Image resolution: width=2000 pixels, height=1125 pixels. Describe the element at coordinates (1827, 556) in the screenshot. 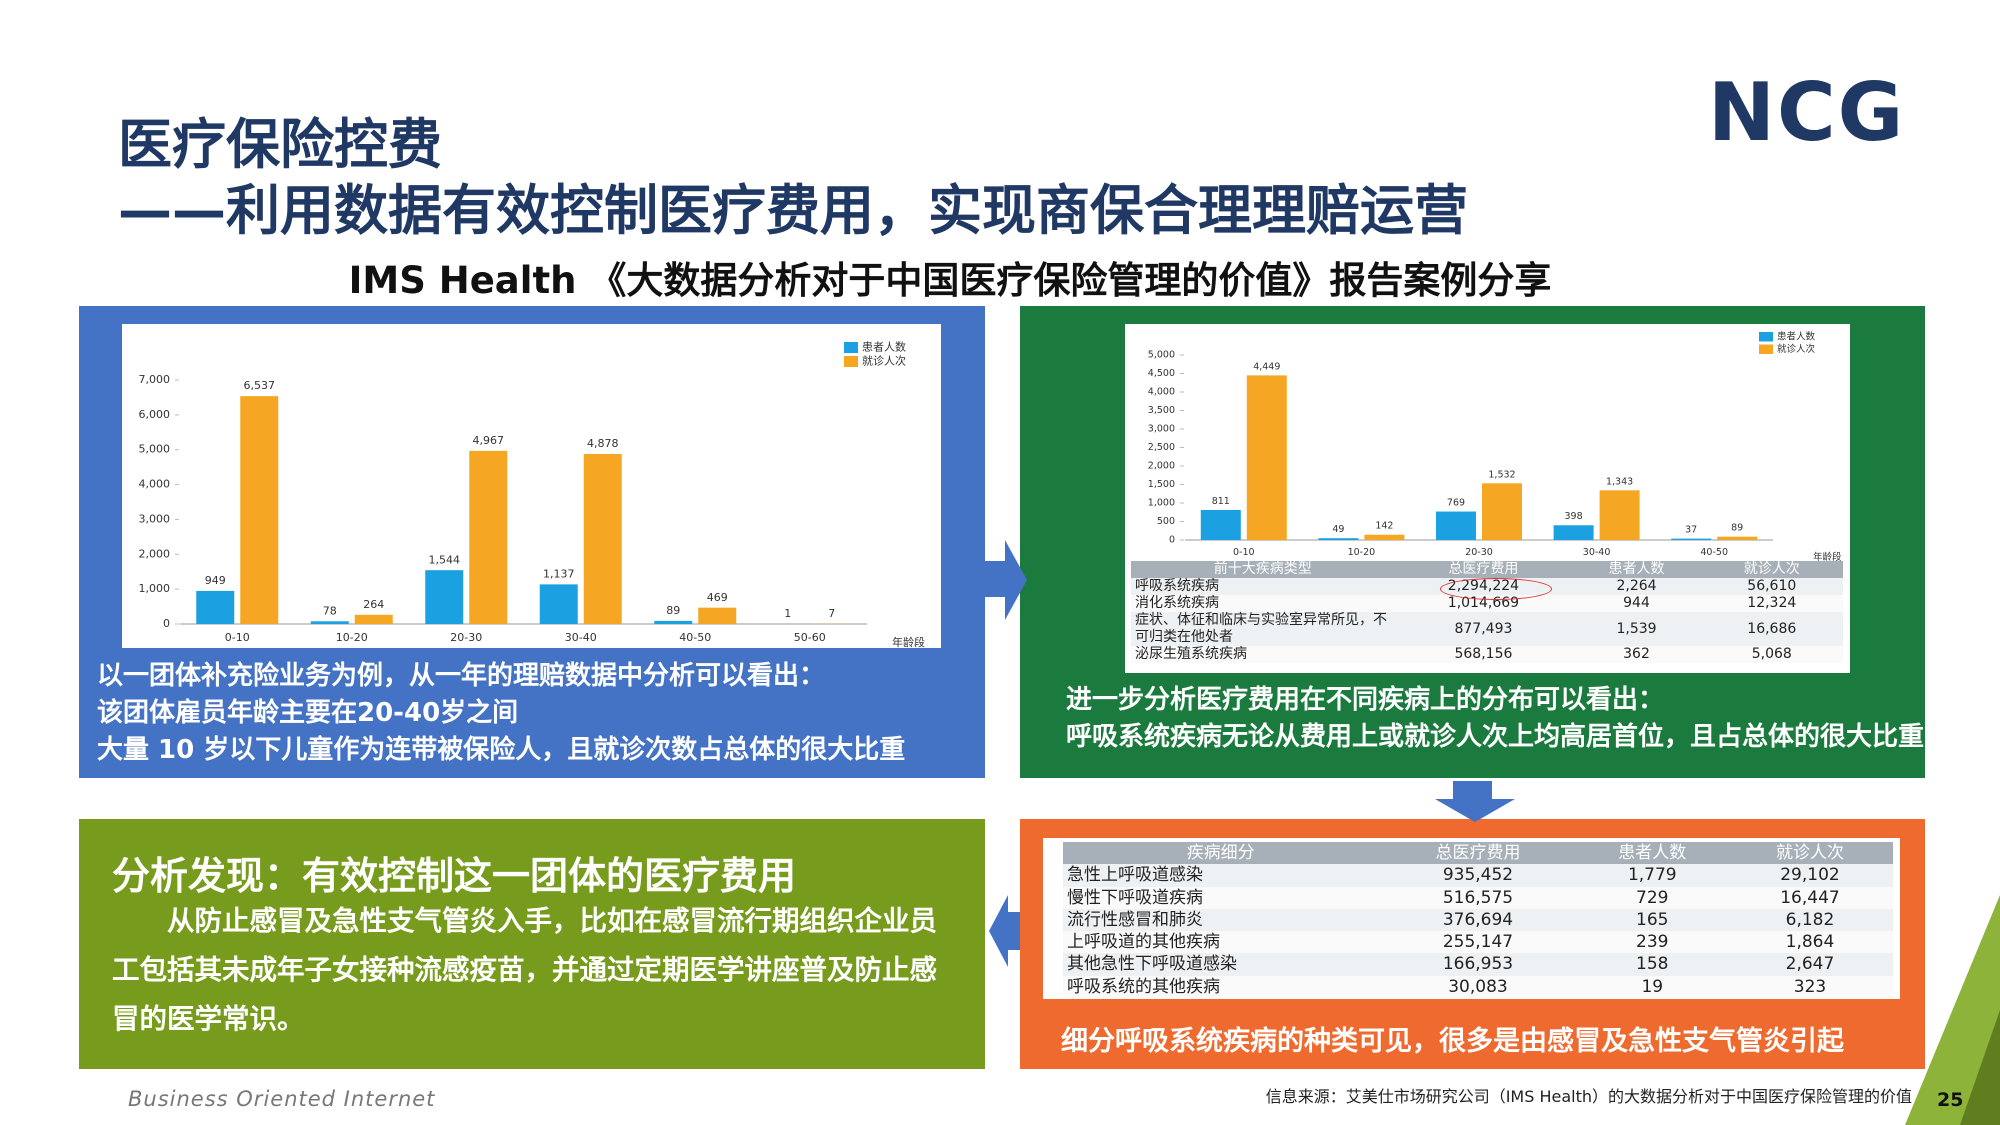

I see `x-axis-label: 年龄段` at that location.